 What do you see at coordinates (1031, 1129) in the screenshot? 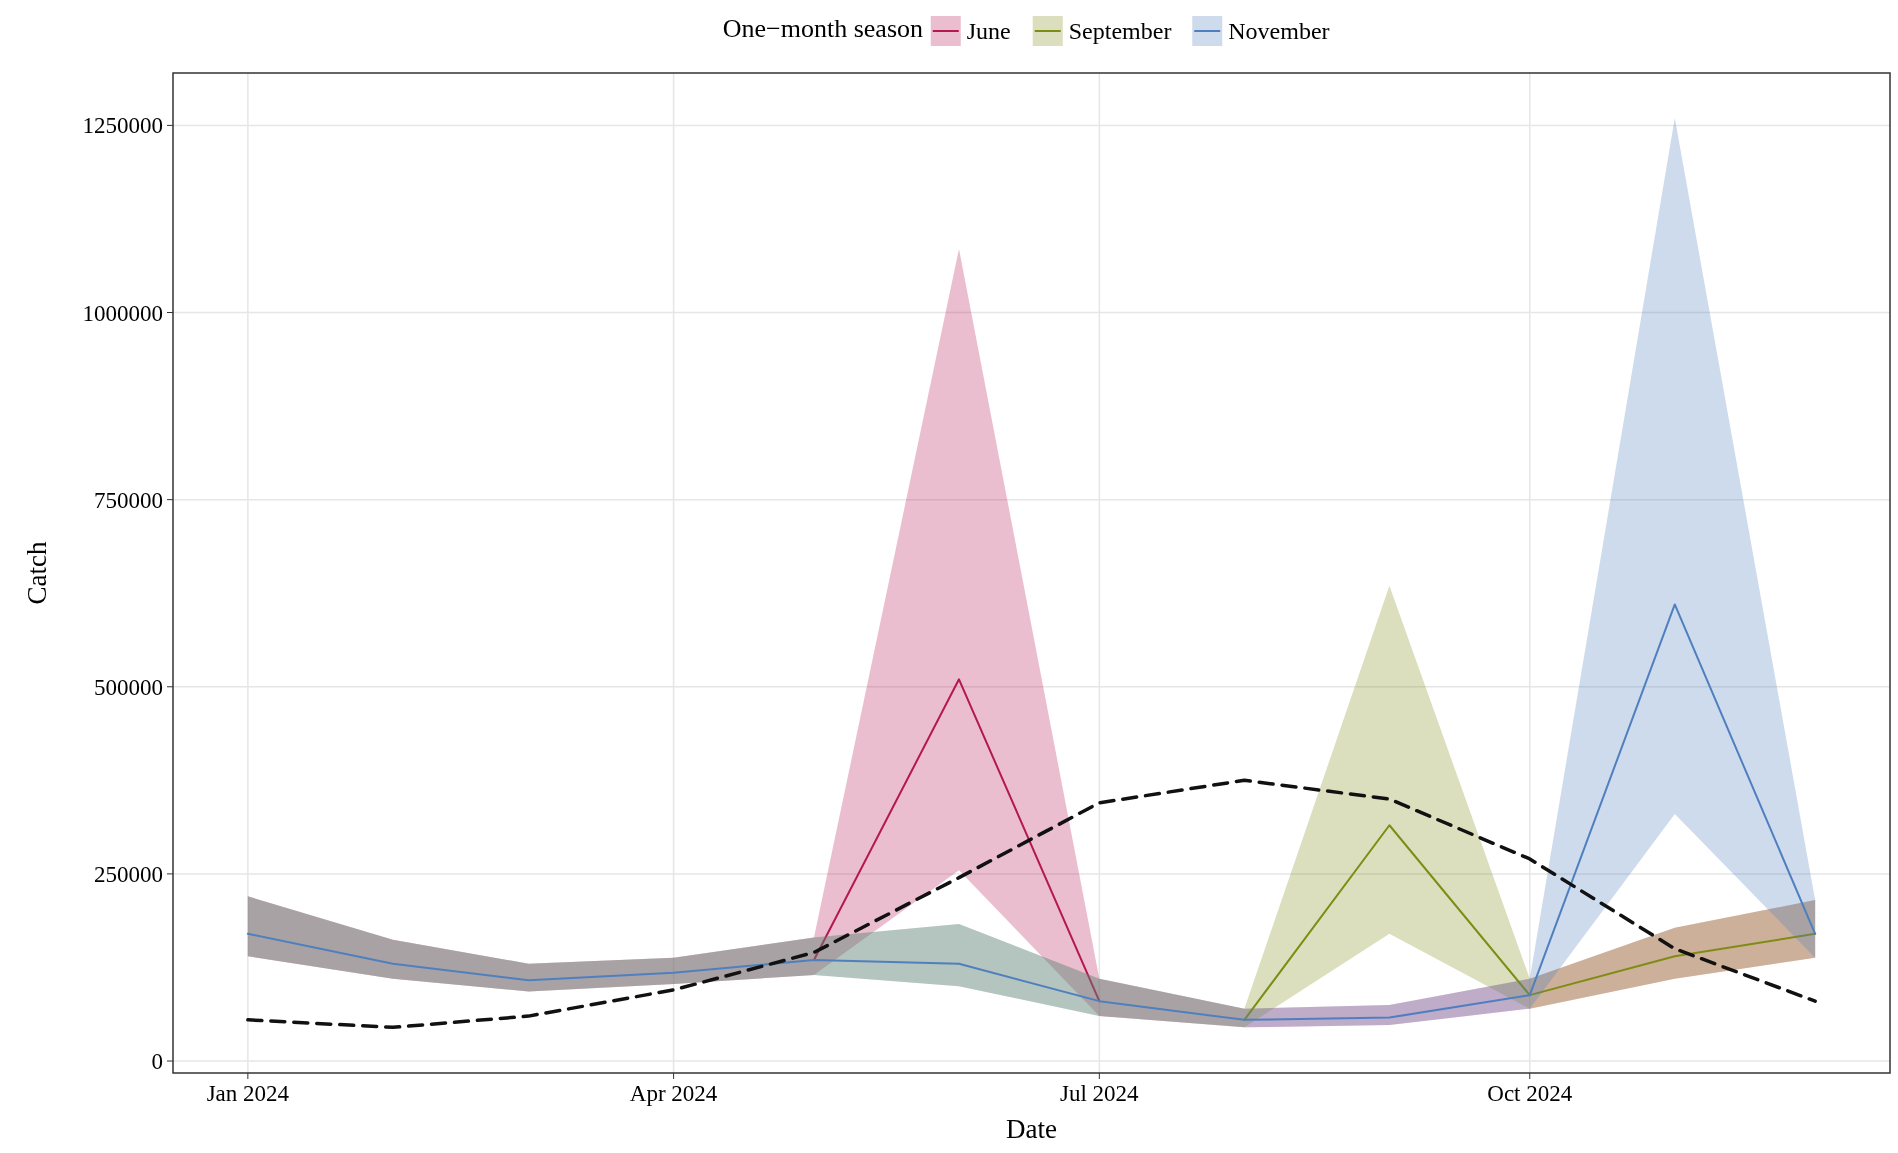
I see `x-axis-title: Date` at bounding box center [1031, 1129].